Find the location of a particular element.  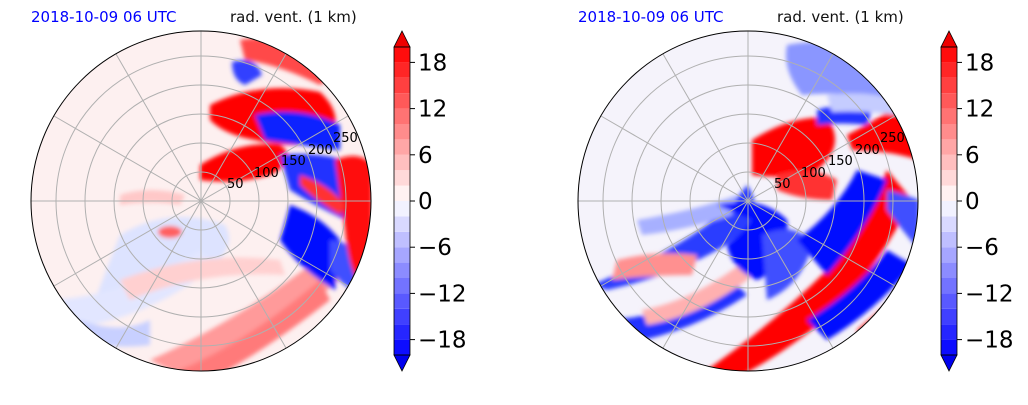

left-colorbar-ticks: 18 12 6 0 −6 −12 −18 is located at coordinates (438, 202).